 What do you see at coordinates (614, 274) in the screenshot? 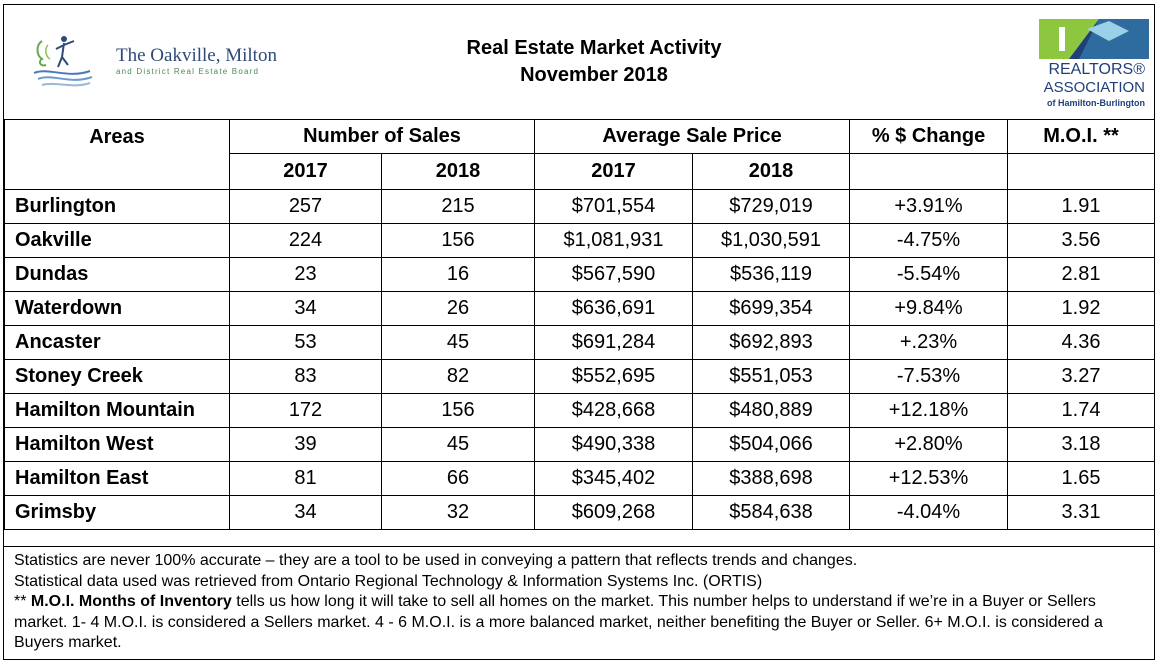
I see `cell-price-2017: $567,590` at bounding box center [614, 274].